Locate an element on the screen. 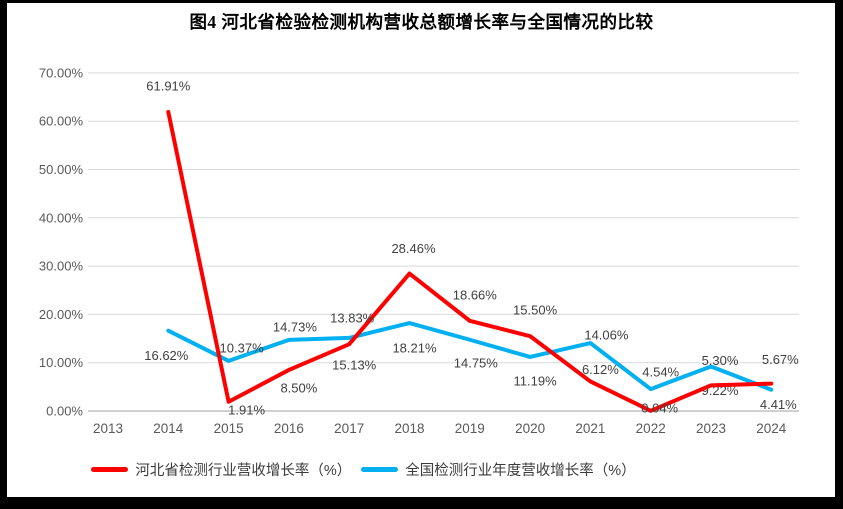 Image resolution: width=843 pixels, height=509 pixels. data-label-national-2016: 14.73% is located at coordinates (295, 326).